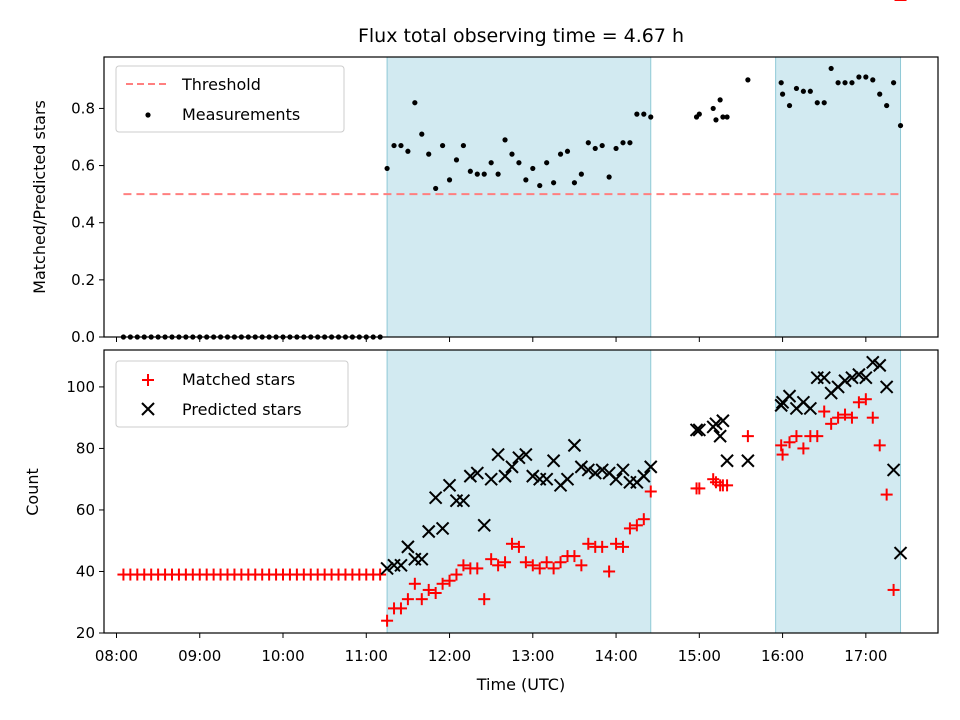 The image size is (960, 720). I want to click on ratio-y-tick-label: 0.0, so click(83, 337).